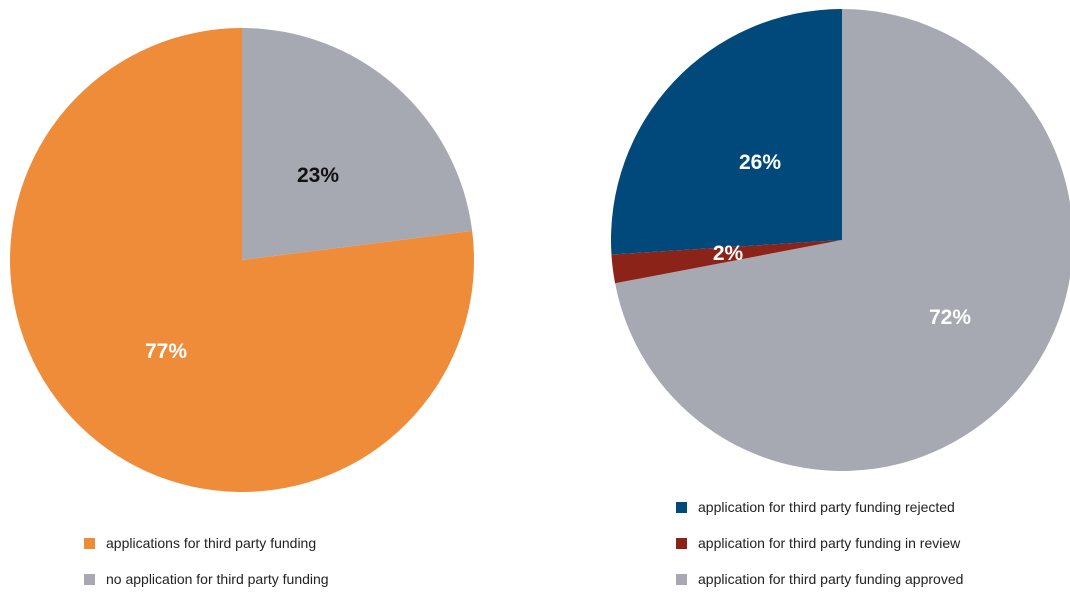 This screenshot has width=1070, height=606. What do you see at coordinates (211, 543) in the screenshot?
I see `legend-label-applications: applications for third party funding` at bounding box center [211, 543].